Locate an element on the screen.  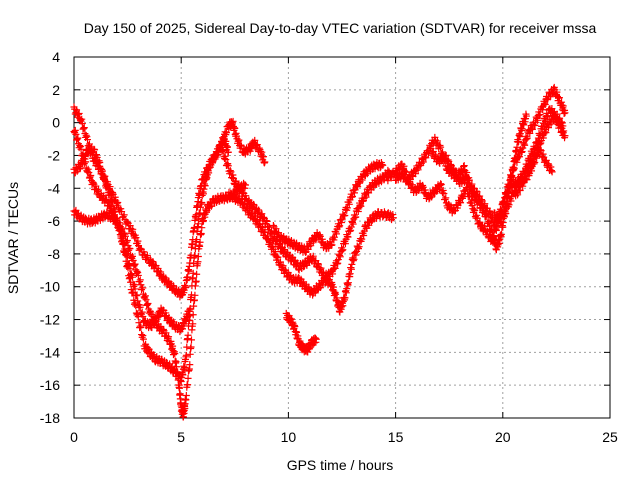
y-tick-label: 0 is located at coordinates (56, 123).